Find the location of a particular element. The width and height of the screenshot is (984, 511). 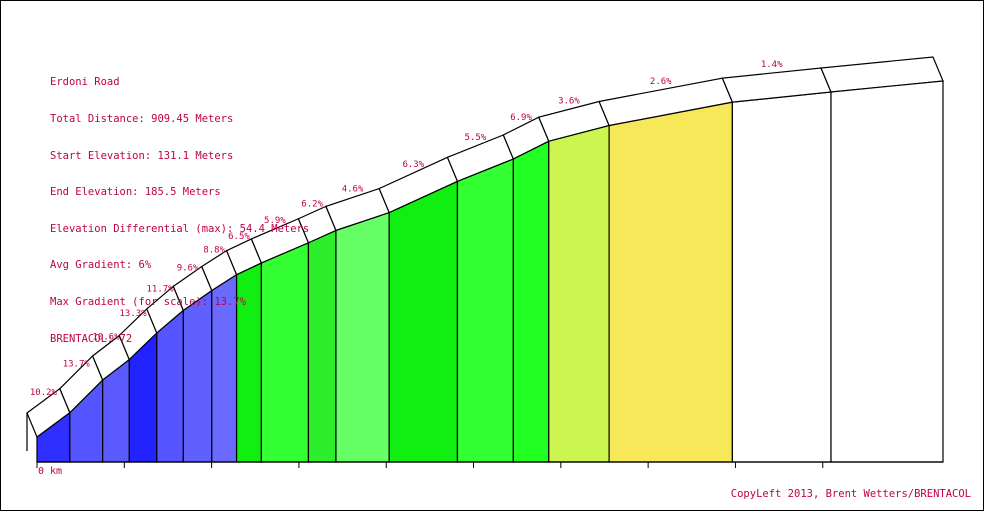

gradient-label: 6.5% is located at coordinates (239, 237).